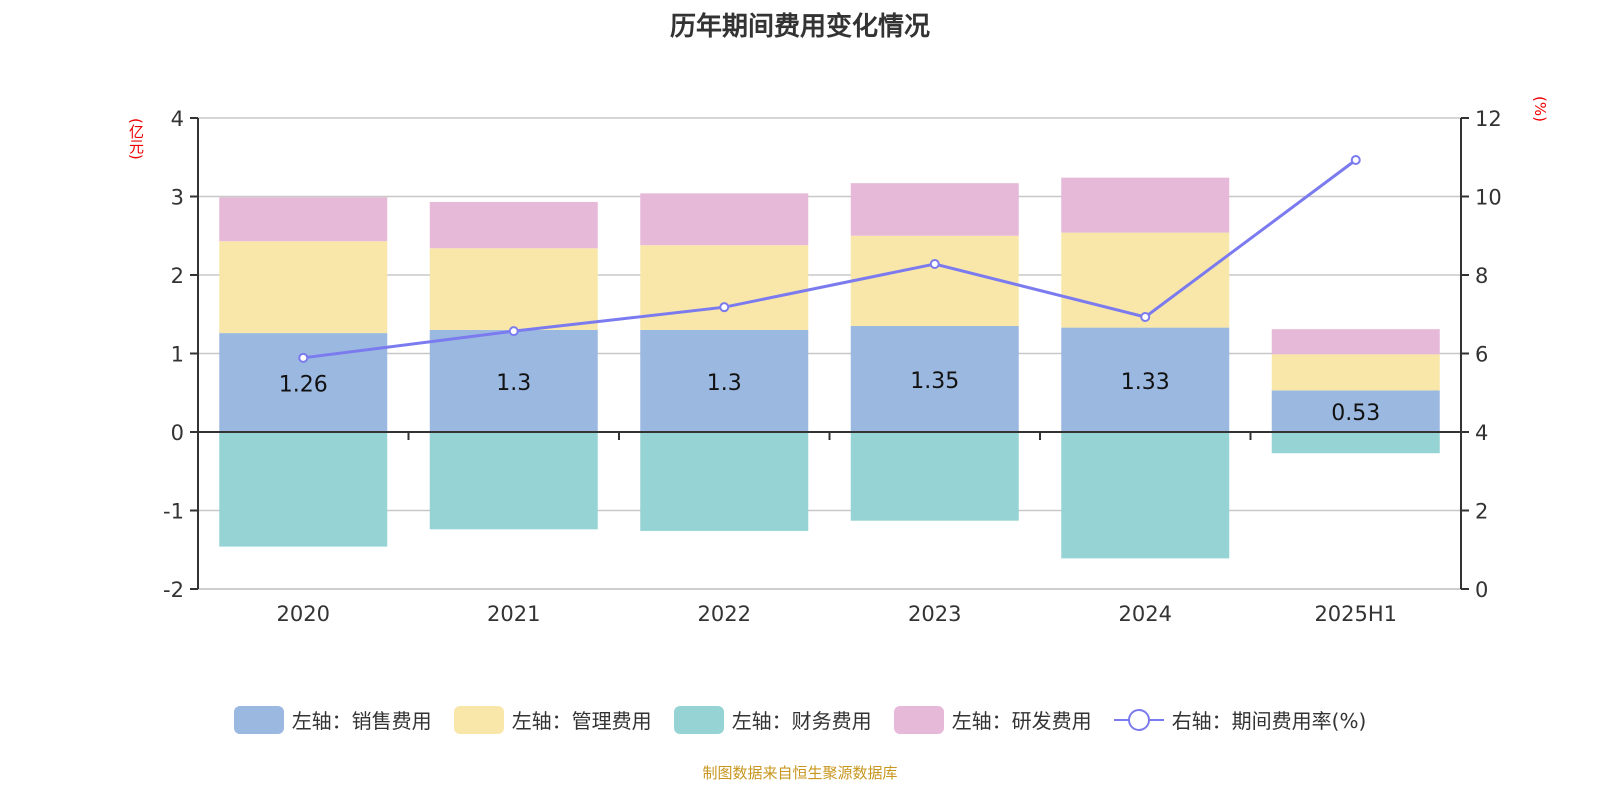 The image size is (1600, 800). I want to click on right-axis-tick-label: 10, so click(1488, 198).